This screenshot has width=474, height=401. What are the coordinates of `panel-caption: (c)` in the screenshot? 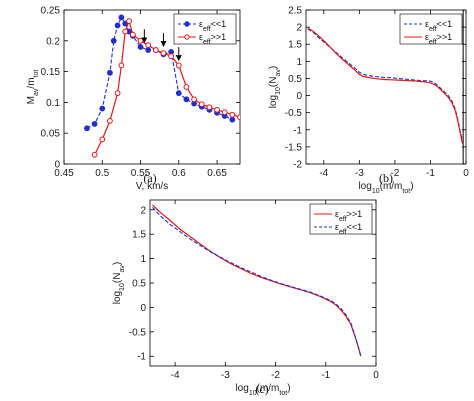 It's located at (261, 389).